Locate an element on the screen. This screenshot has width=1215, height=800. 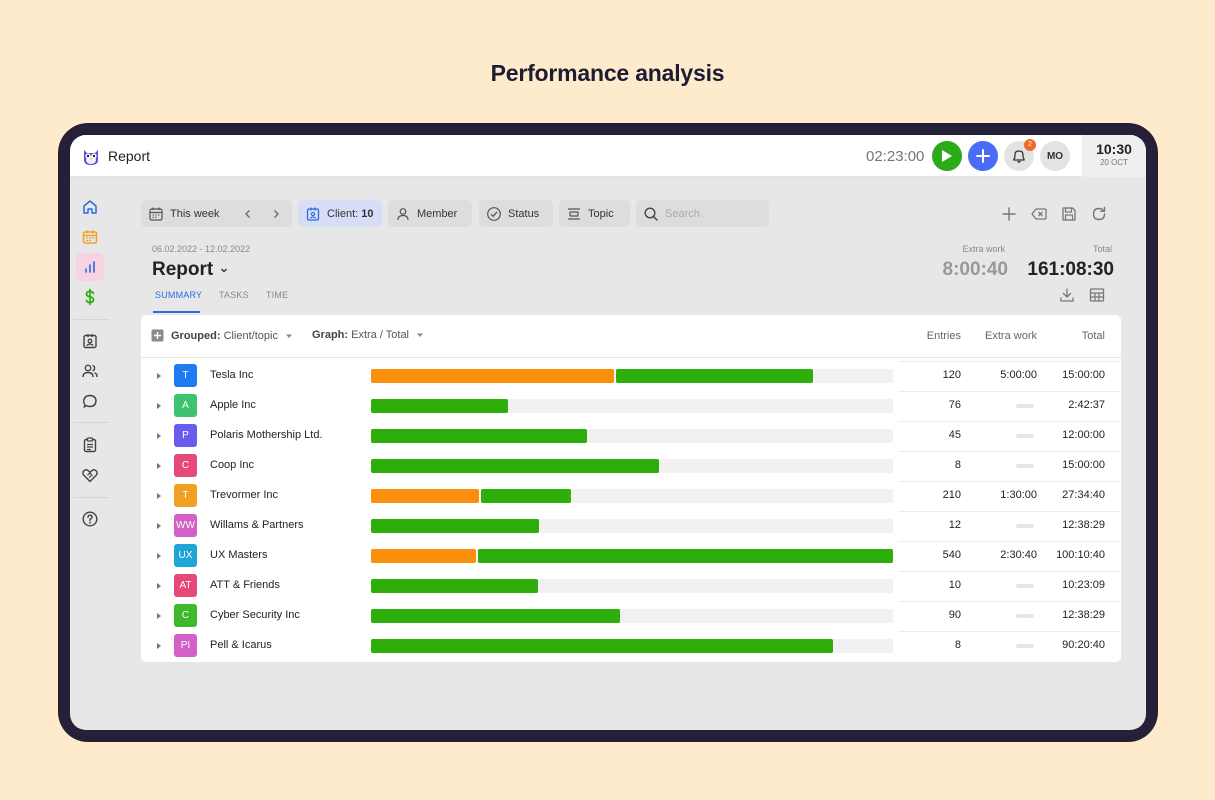
report-title-dropdown: Report is located at coordinates (190, 270).